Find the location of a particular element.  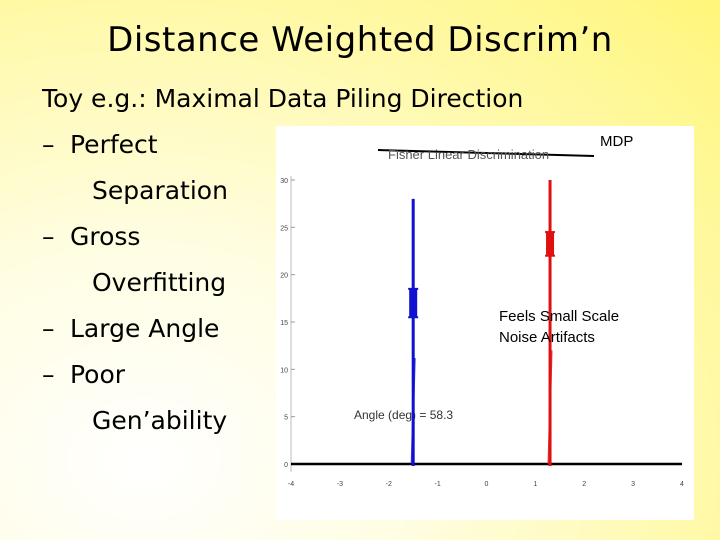

y-tick-label: 20 is located at coordinates (284, 276).